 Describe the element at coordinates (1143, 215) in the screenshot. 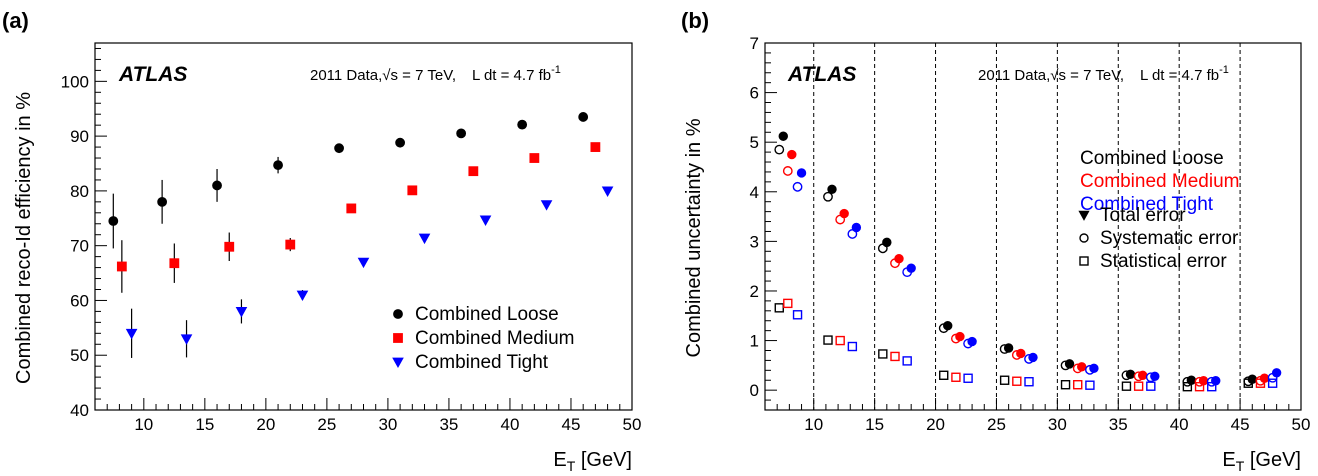

I see `panel-b-legend-marker-label: Total error` at that location.